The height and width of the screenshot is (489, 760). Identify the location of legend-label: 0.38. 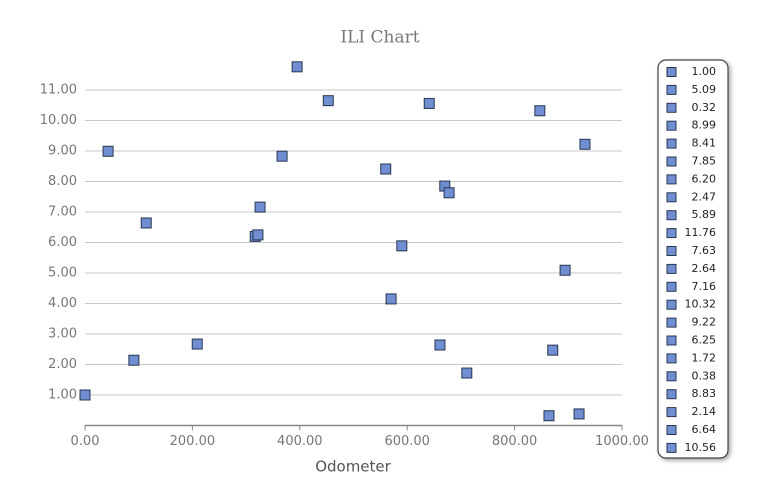
(704, 375).